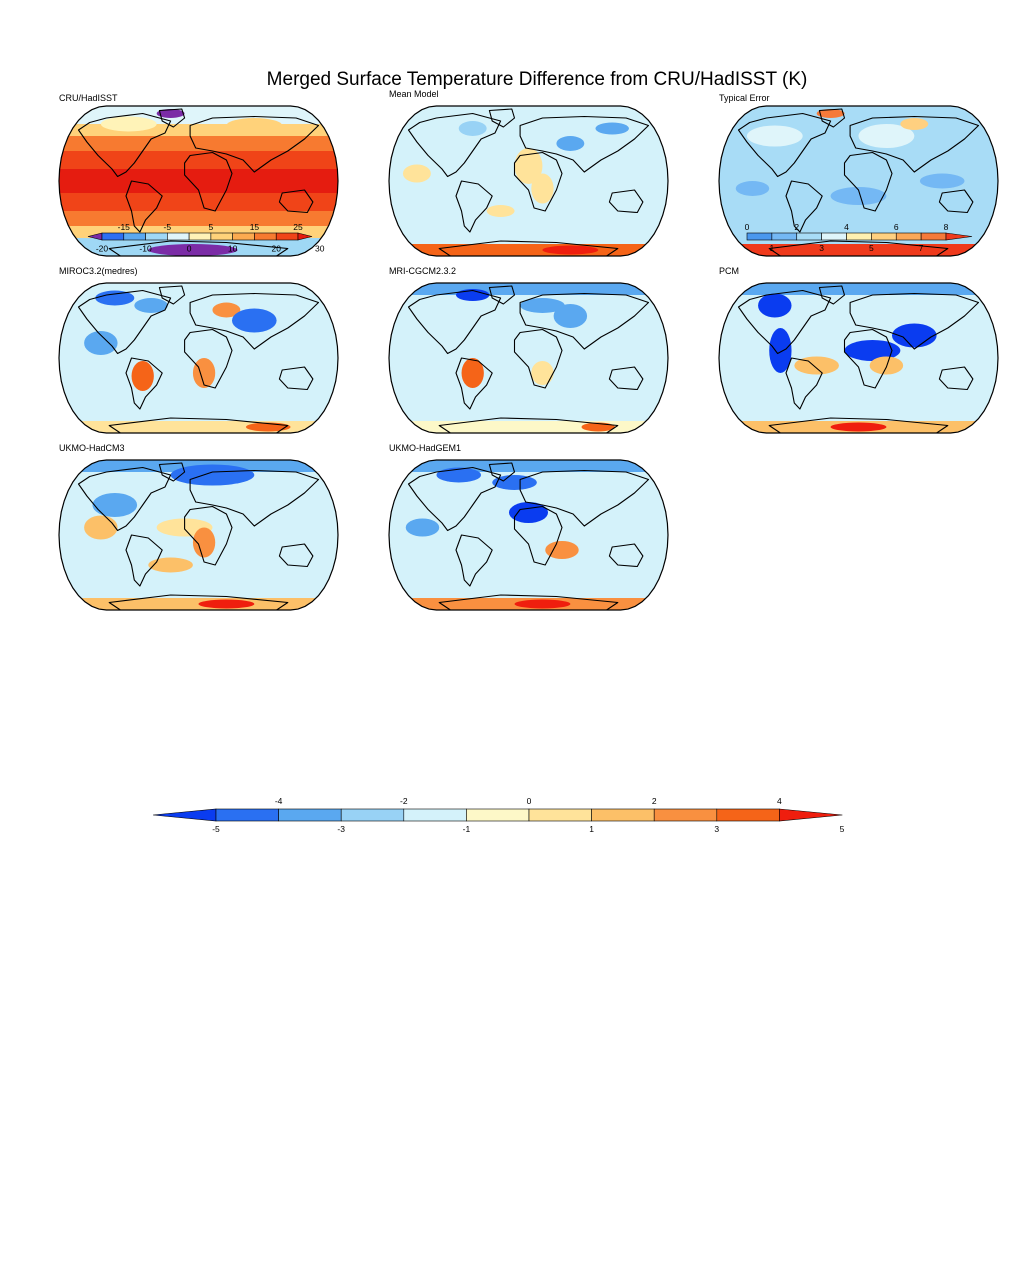  I want to click on panel-pcm: PCM, so click(858, 350).